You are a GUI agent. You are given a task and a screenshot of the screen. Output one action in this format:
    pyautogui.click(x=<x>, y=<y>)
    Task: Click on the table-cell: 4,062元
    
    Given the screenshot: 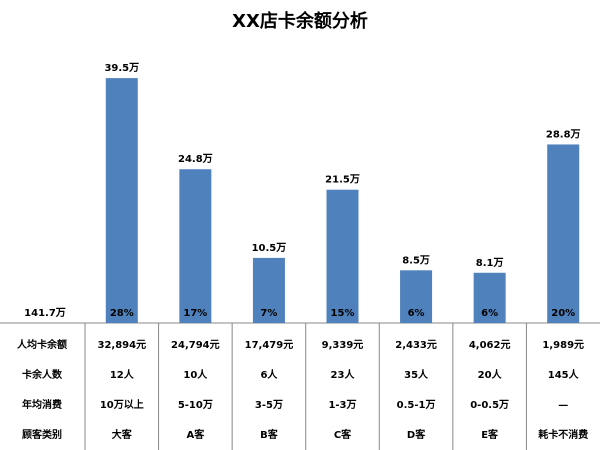 What is the action you would take?
    pyautogui.click(x=490, y=345)
    